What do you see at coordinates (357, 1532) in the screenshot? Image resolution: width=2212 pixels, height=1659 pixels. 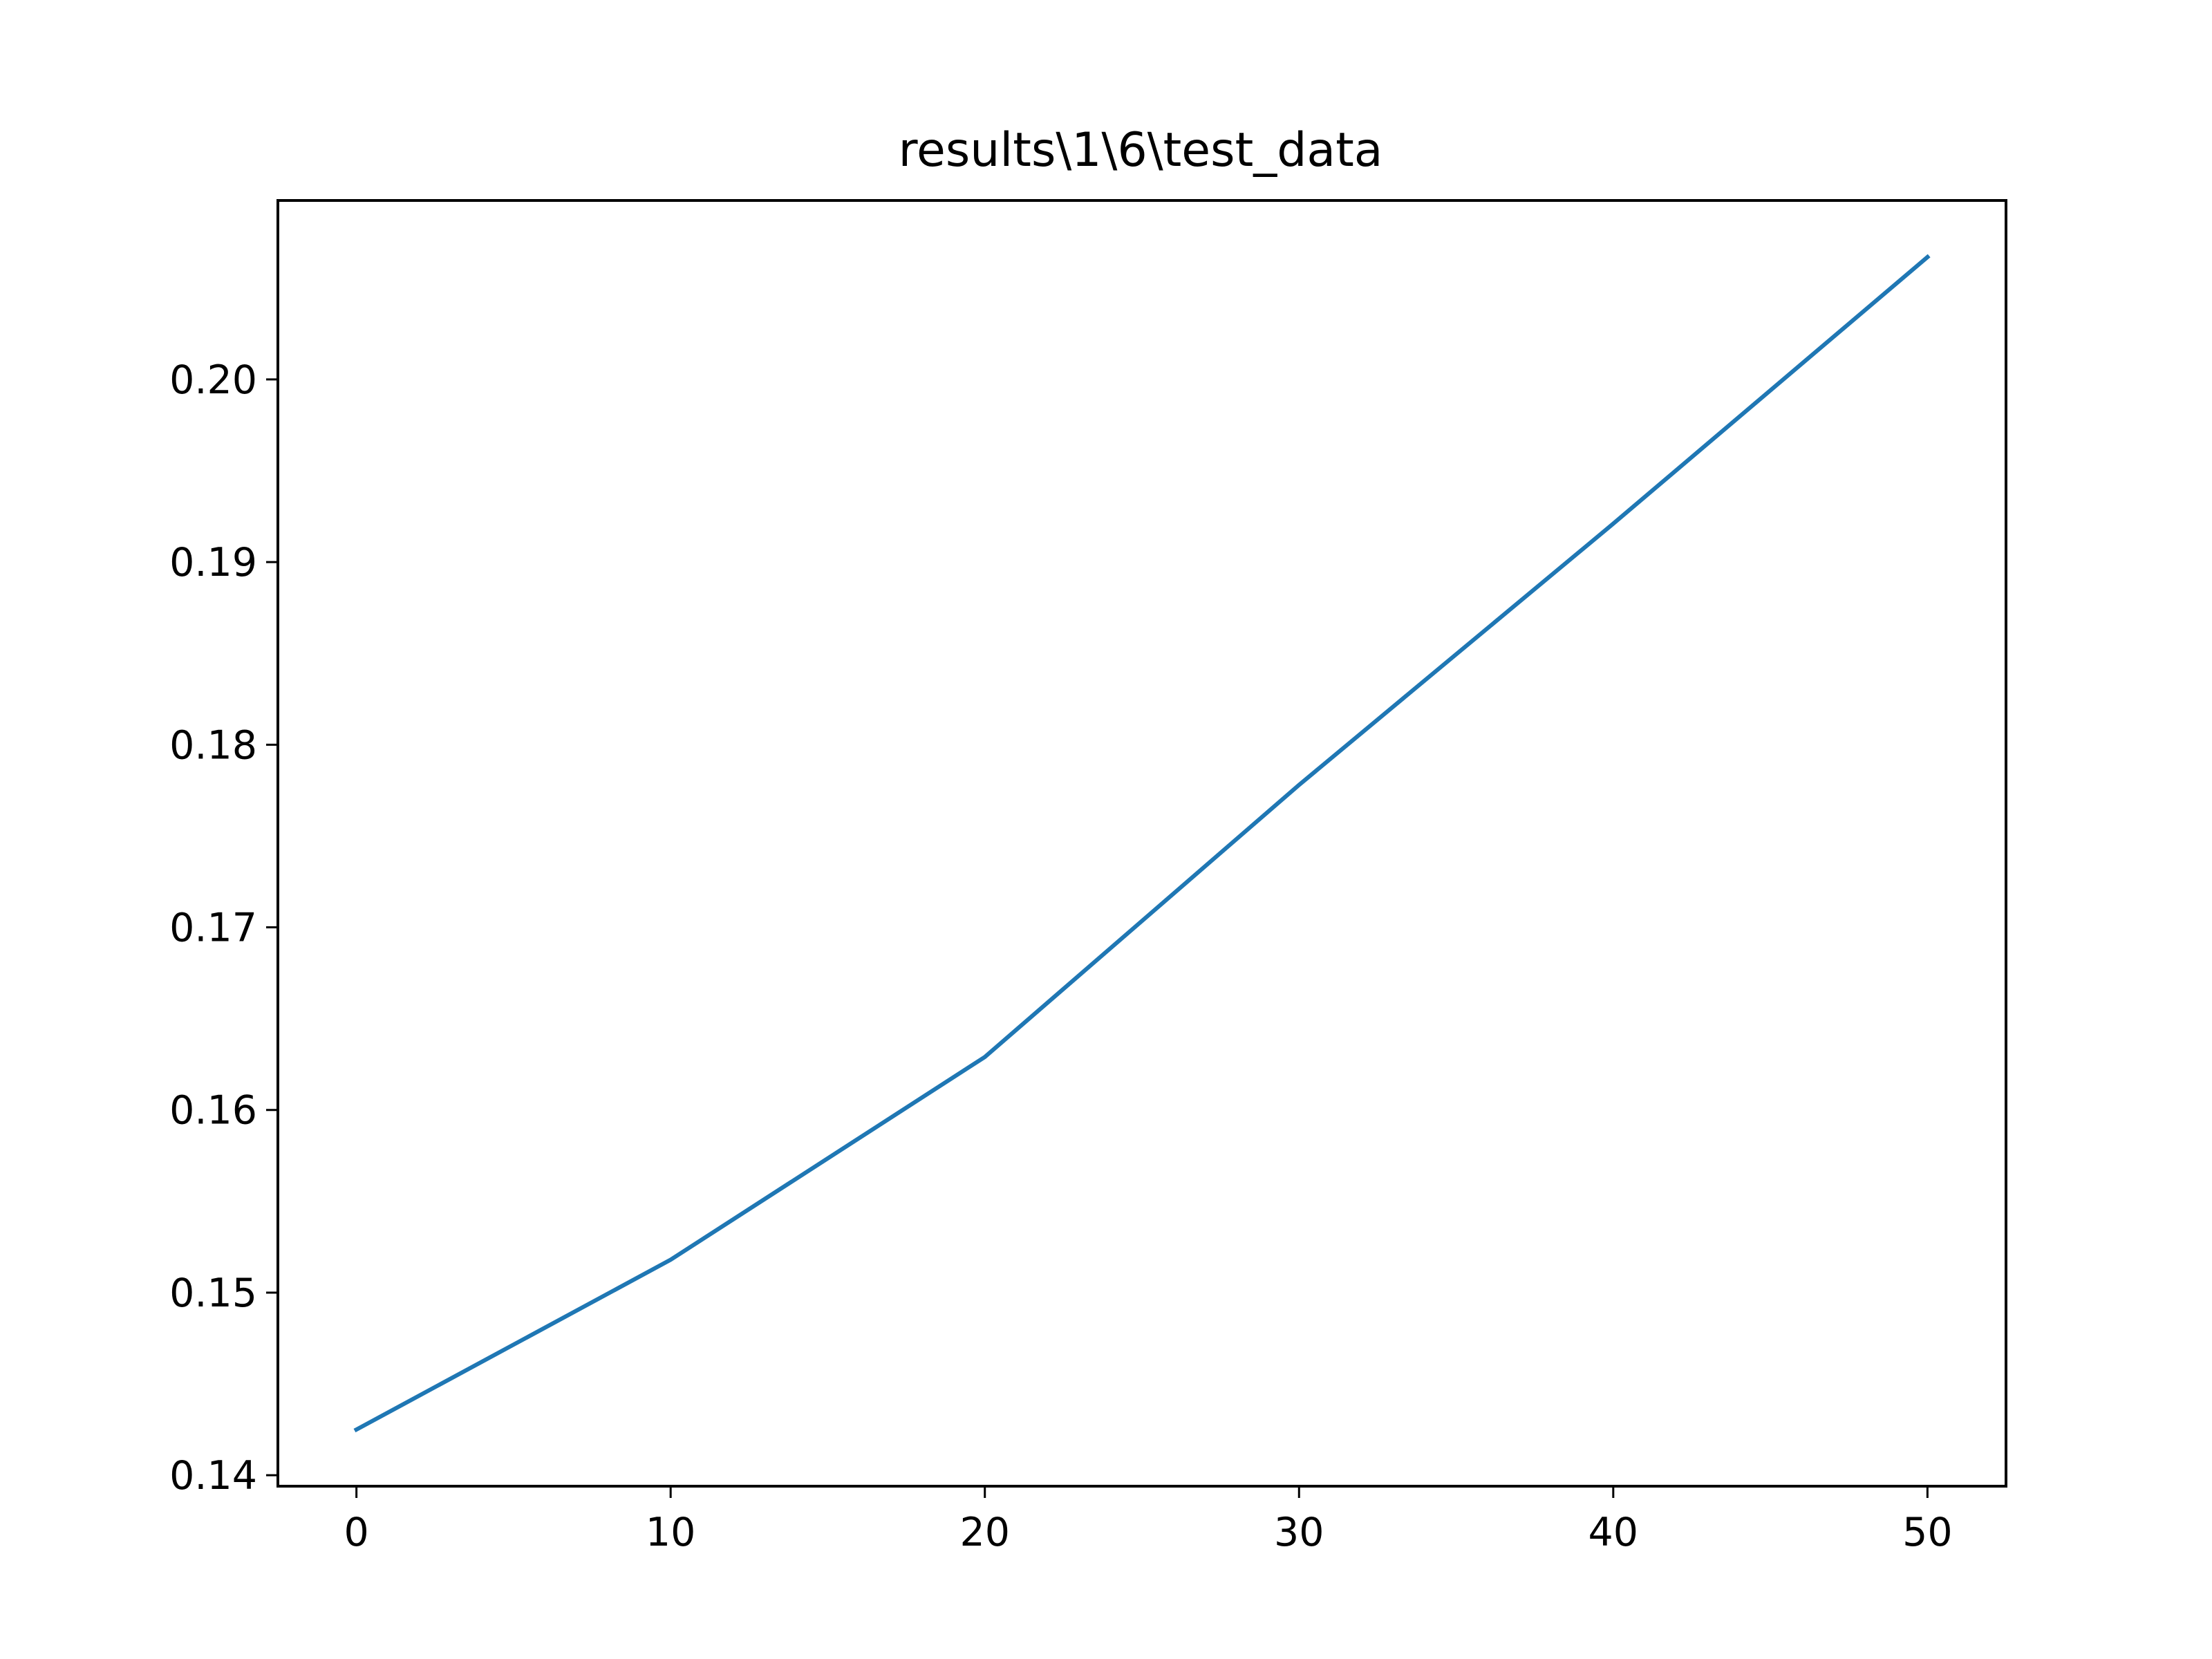 I see `x-tick-label: 0` at bounding box center [357, 1532].